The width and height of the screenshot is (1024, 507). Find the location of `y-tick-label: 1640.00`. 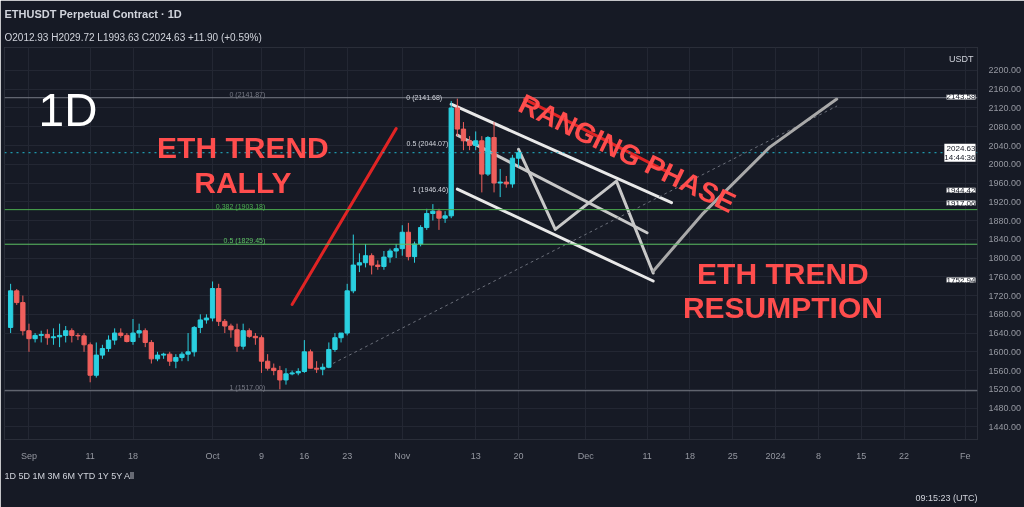

y-tick-label: 1640.00 is located at coordinates (1005, 333).